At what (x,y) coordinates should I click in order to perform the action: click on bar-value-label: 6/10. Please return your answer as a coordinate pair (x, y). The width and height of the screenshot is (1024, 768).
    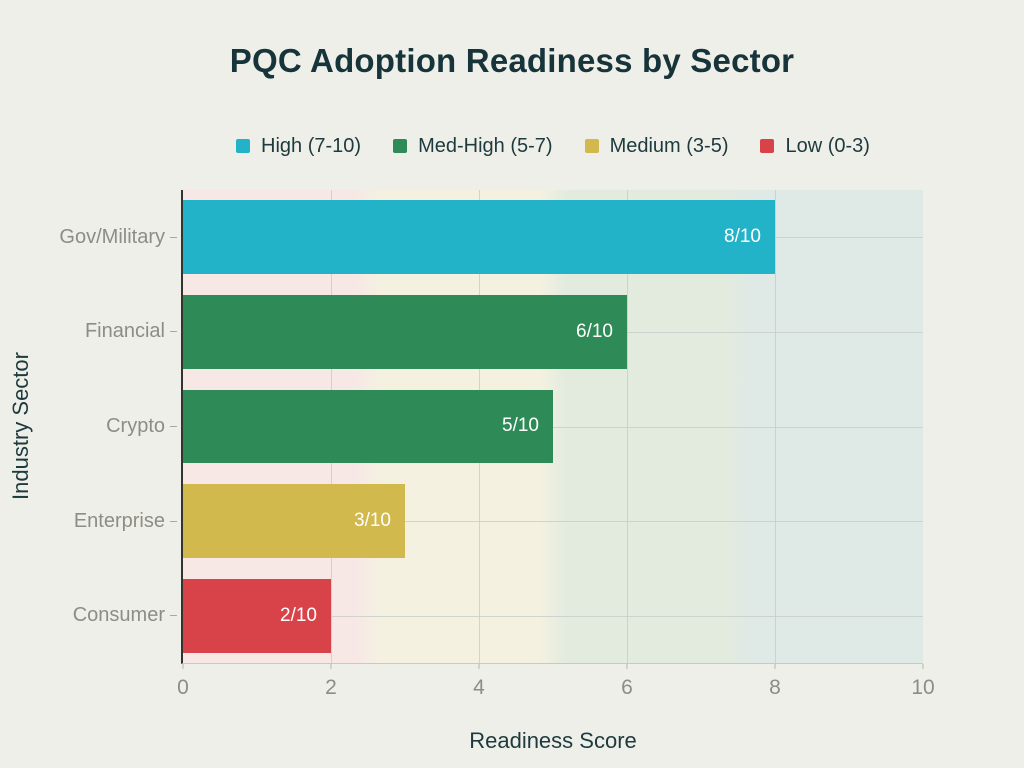
    Looking at the image, I should click on (594, 331).